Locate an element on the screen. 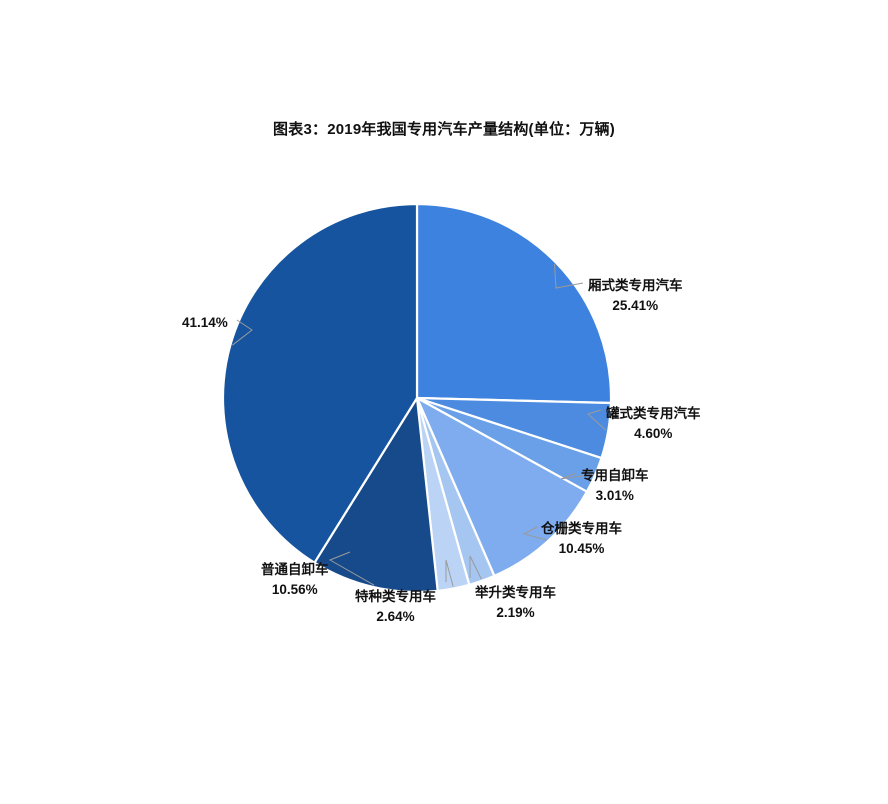 This screenshot has width=888, height=804. pie-slice-label-name: 仓栅类专用车 is located at coordinates (581, 528).